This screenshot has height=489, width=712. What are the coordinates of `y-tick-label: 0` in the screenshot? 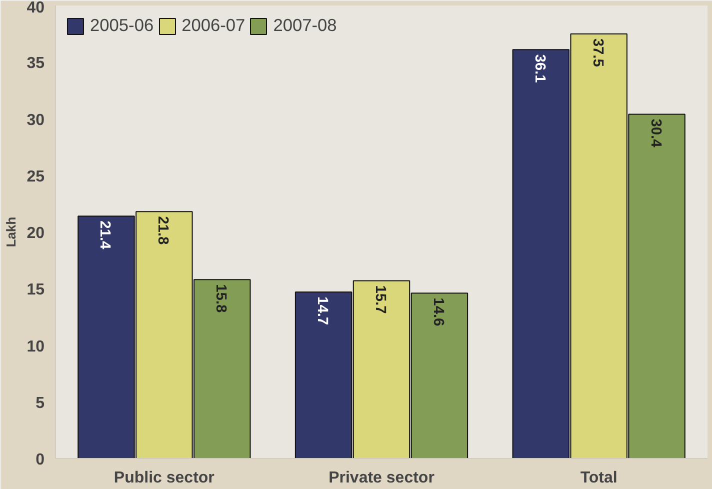 It's located at (40, 460).